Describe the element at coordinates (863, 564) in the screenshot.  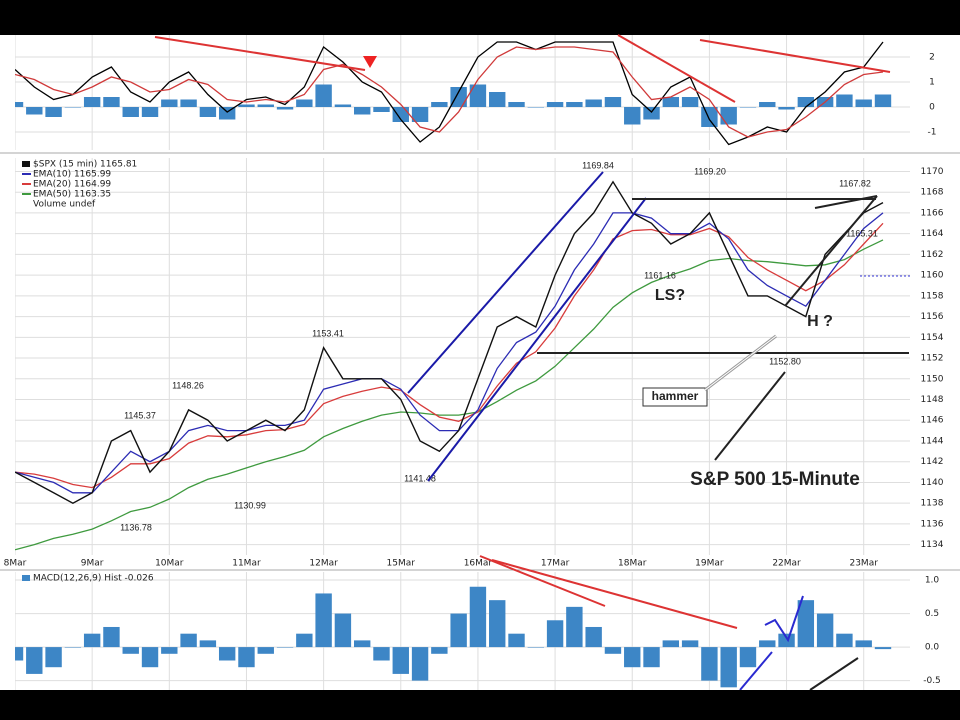
I see `x-tick-label: 23Mar` at that location.